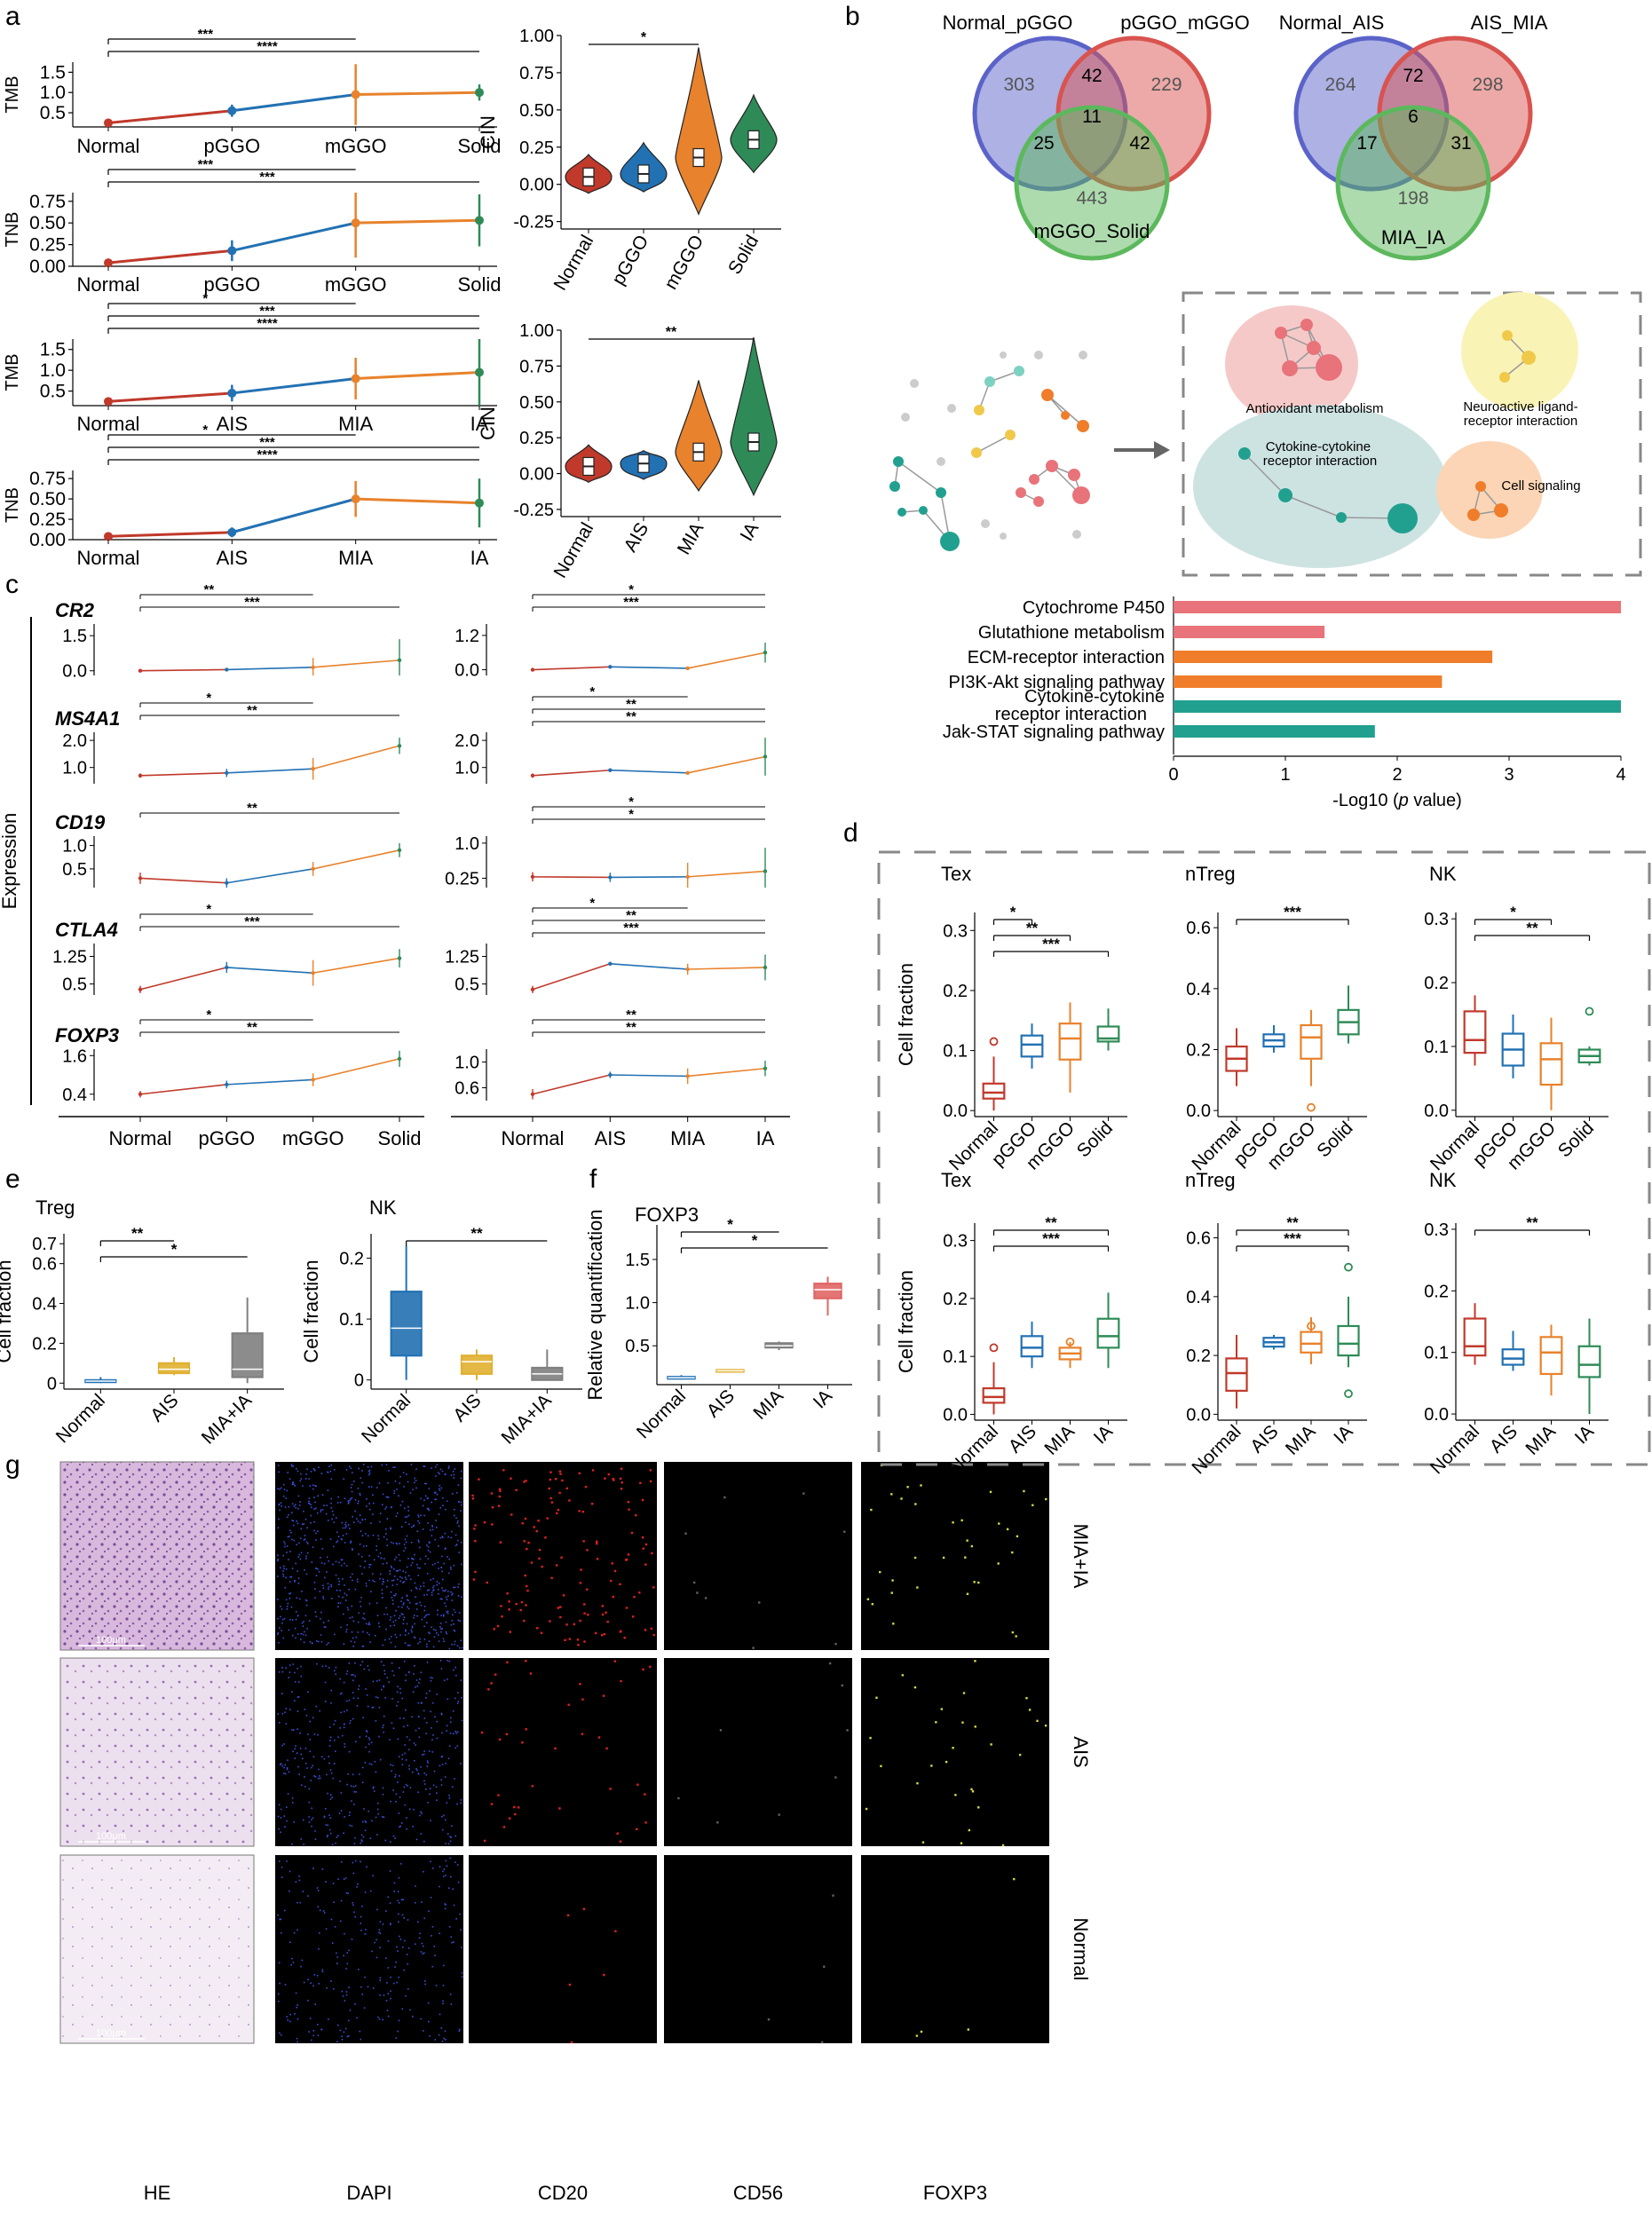 The width and height of the screenshot is (1652, 2219). I want to click on cluster-label-neuroactive-line2: receptor interaction, so click(1520, 421).